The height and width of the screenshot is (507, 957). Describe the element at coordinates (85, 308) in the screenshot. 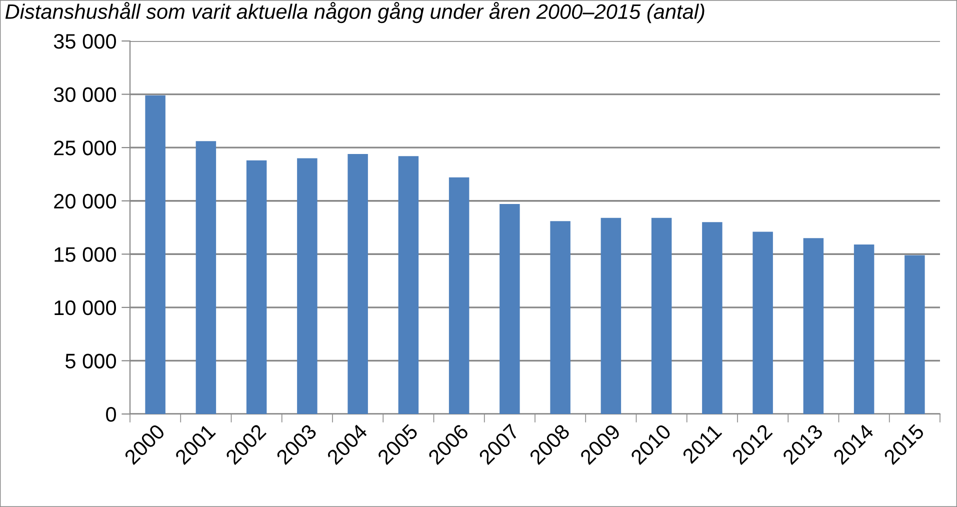

I see `y-tick-label: 10 000` at that location.